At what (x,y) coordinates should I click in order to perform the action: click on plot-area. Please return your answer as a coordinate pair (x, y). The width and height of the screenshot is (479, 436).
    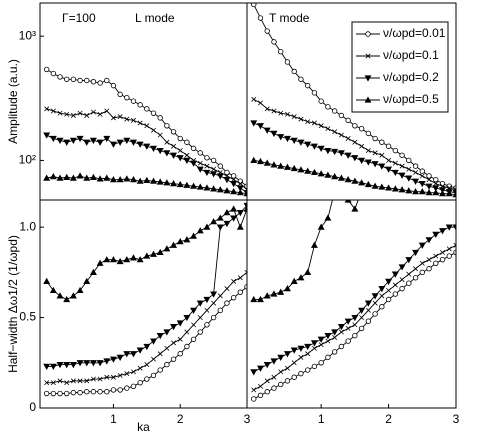
    Looking at the image, I should click on (145, 131).